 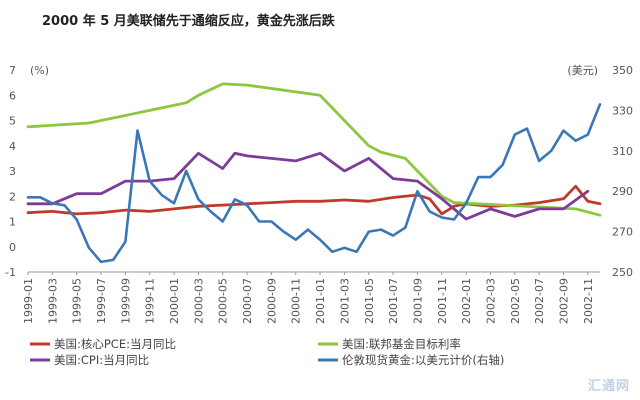 What do you see at coordinates (10, 272) in the screenshot?
I see `left-tick-label: -1` at bounding box center [10, 272].